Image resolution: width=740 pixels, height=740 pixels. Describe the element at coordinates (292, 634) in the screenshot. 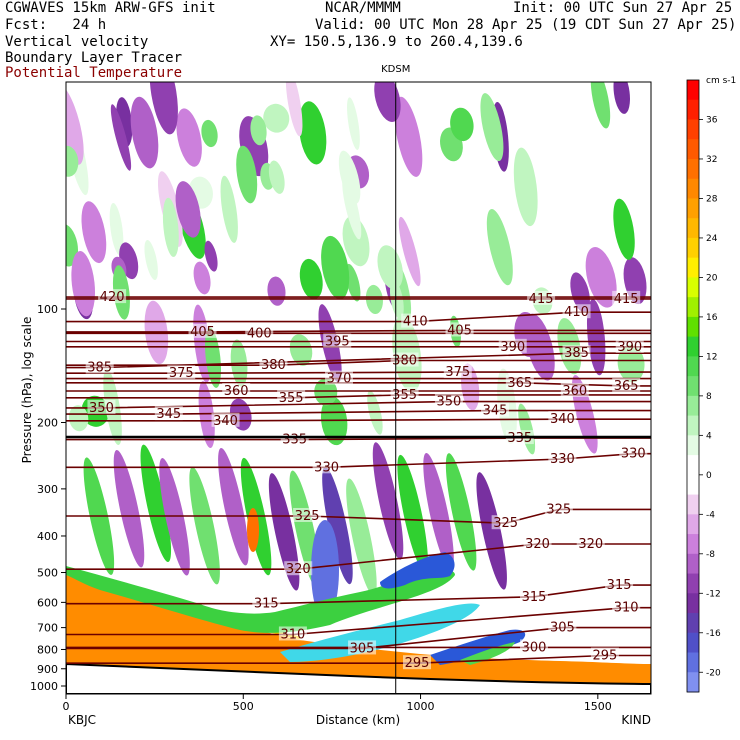

I see `theta-label: 310` at that location.